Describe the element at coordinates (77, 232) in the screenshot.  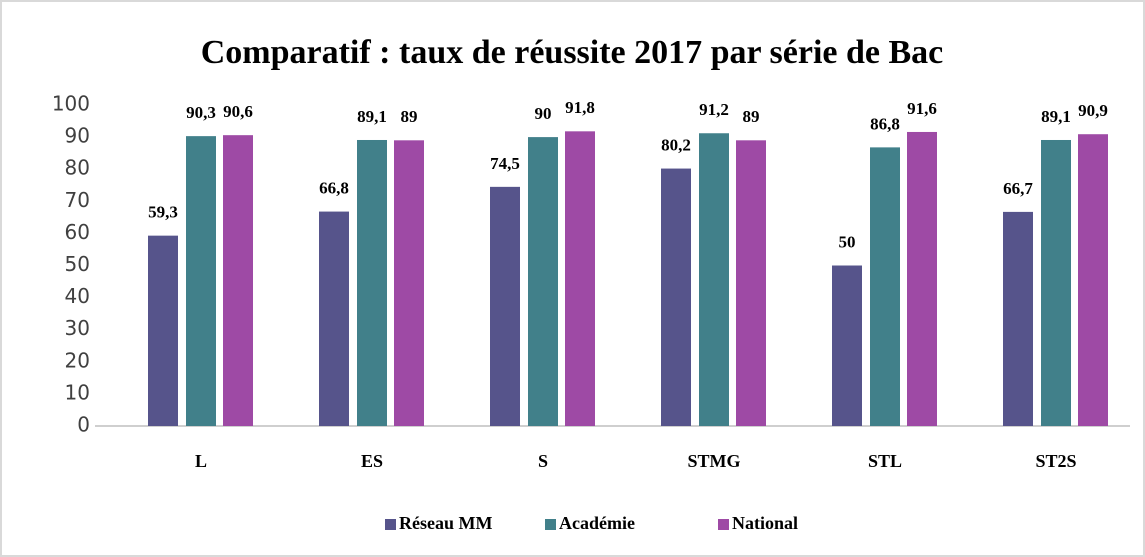
I see `y-tick-label: 60` at that location.